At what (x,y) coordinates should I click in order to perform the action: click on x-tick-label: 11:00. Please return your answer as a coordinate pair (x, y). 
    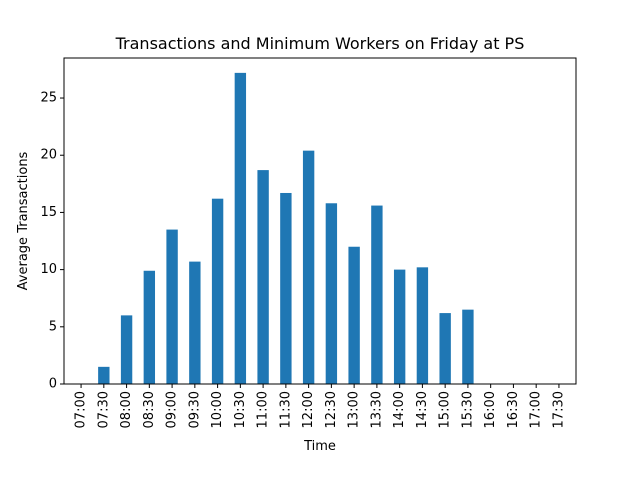
    Looking at the image, I should click on (263, 409).